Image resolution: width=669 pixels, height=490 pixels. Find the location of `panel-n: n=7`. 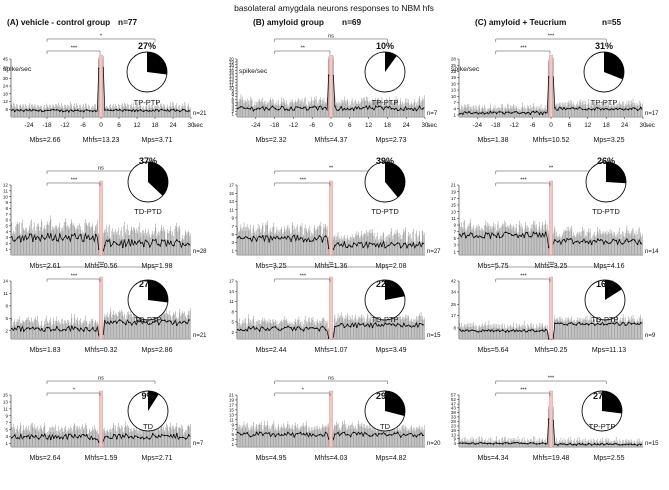

panel-n: n=7 is located at coordinates (432, 114).